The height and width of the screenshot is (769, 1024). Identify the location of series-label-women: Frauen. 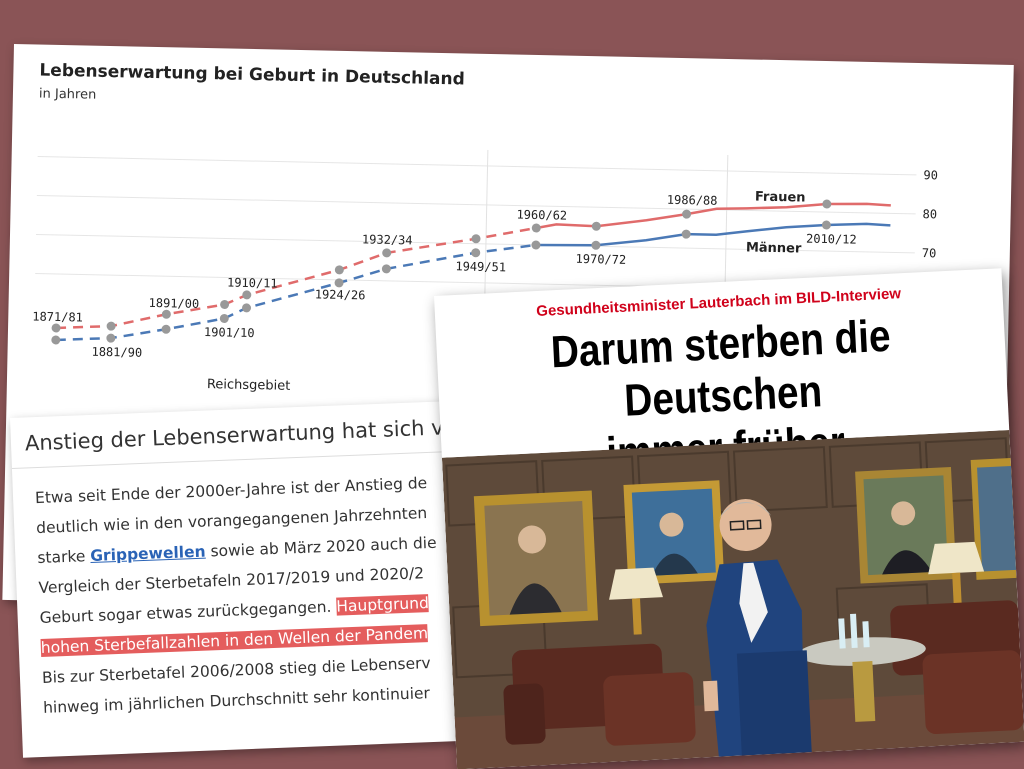
(780, 198).